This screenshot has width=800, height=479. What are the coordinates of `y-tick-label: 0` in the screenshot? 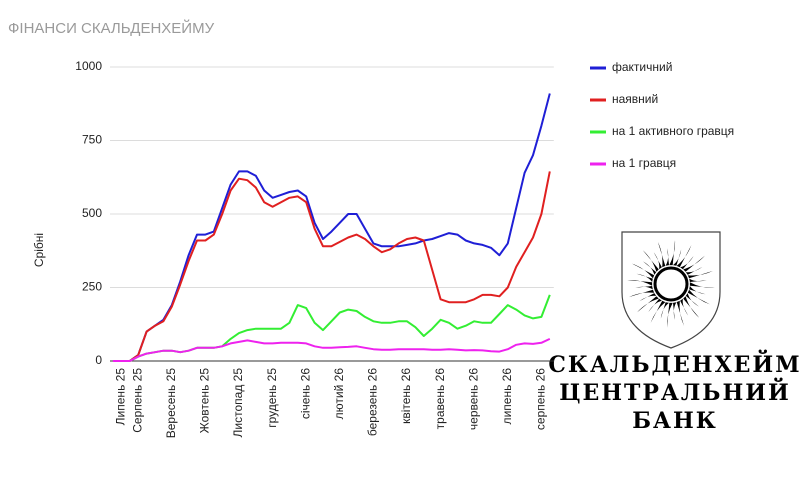 It's located at (98, 360).